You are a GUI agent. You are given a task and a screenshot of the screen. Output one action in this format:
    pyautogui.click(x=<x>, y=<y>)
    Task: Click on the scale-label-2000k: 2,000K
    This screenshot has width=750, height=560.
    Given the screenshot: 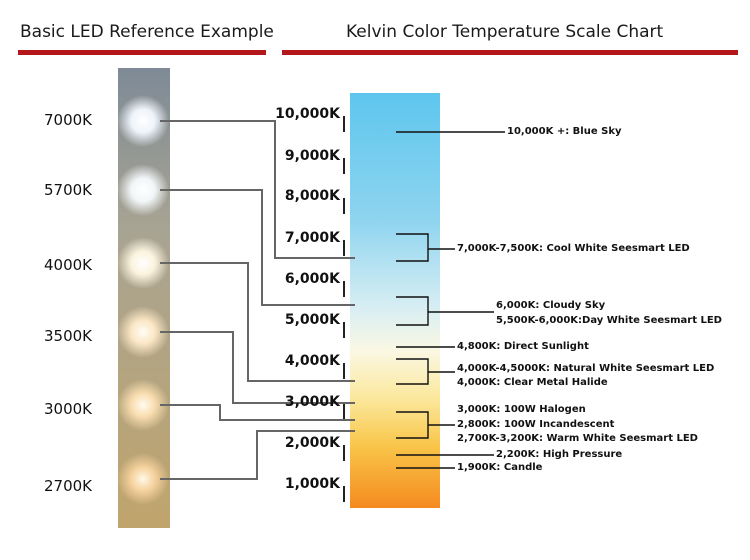 What is the action you would take?
    pyautogui.click(x=312, y=443)
    